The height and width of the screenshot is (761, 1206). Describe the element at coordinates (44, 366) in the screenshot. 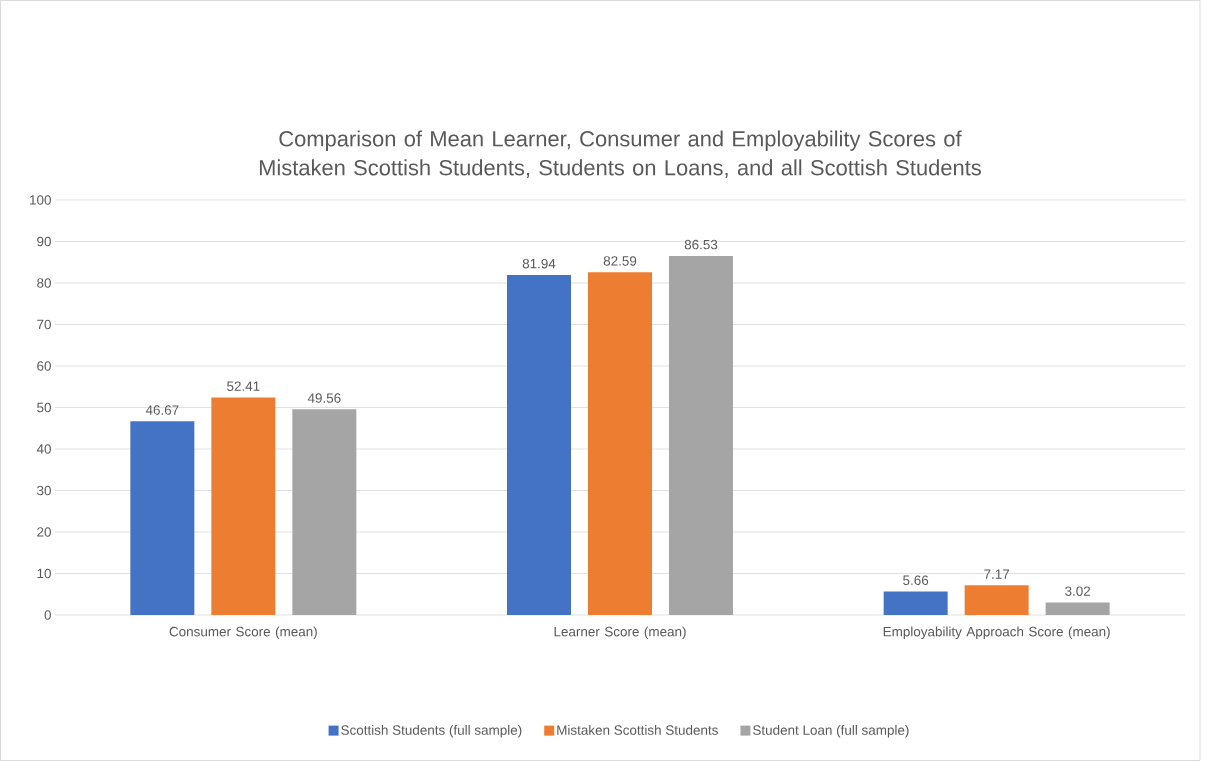

I see `y-tick-label: 60` at that location.